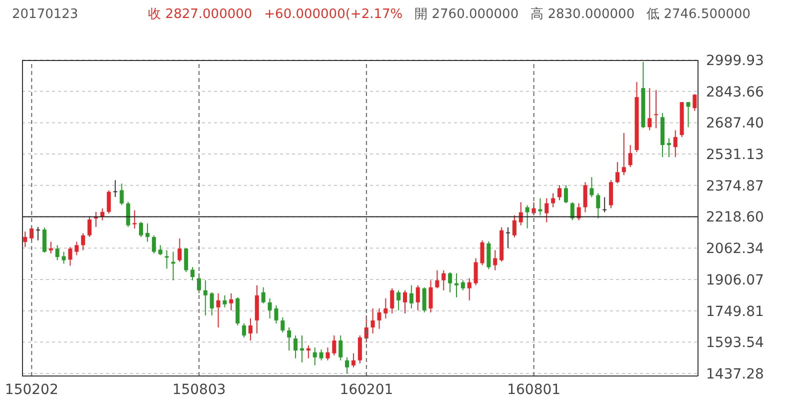 The height and width of the screenshot is (406, 800). I want to click on text: 高 2830.000000, so click(582, 14).